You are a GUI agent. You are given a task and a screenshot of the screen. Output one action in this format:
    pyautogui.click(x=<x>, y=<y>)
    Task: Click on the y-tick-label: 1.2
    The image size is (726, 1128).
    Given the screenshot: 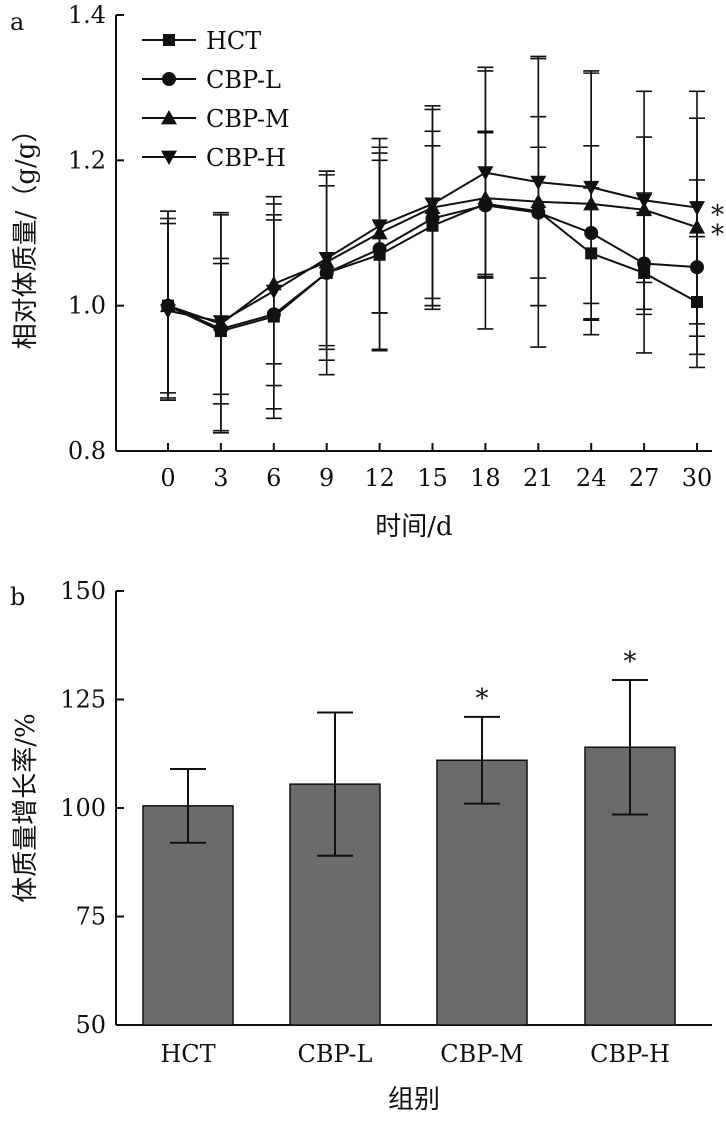 What is the action you would take?
    pyautogui.click(x=87, y=160)
    